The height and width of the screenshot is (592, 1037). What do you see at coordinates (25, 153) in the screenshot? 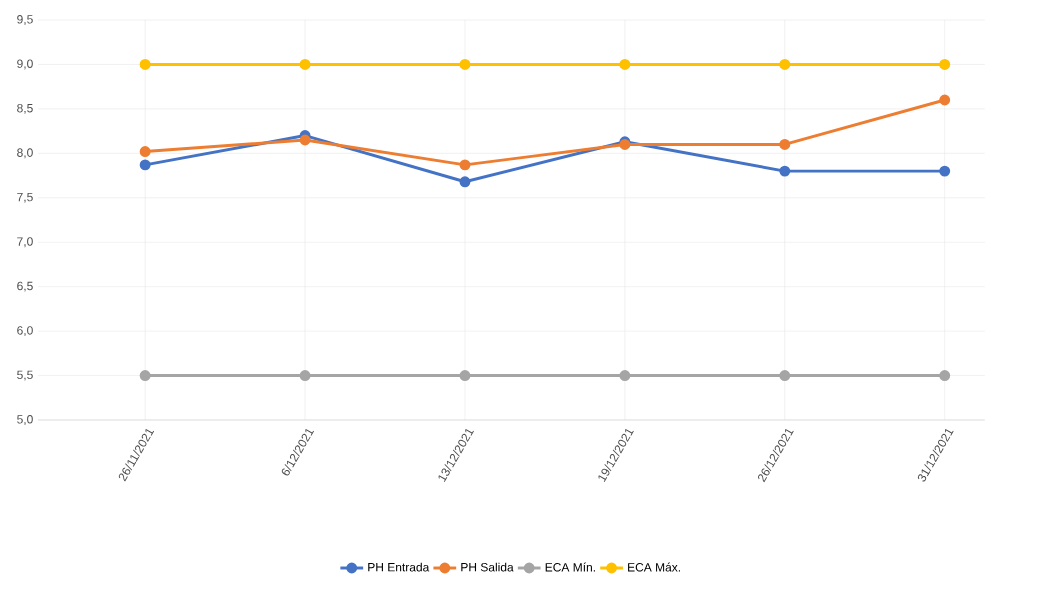
I see `y-tick-label: 8,0` at bounding box center [25, 153].